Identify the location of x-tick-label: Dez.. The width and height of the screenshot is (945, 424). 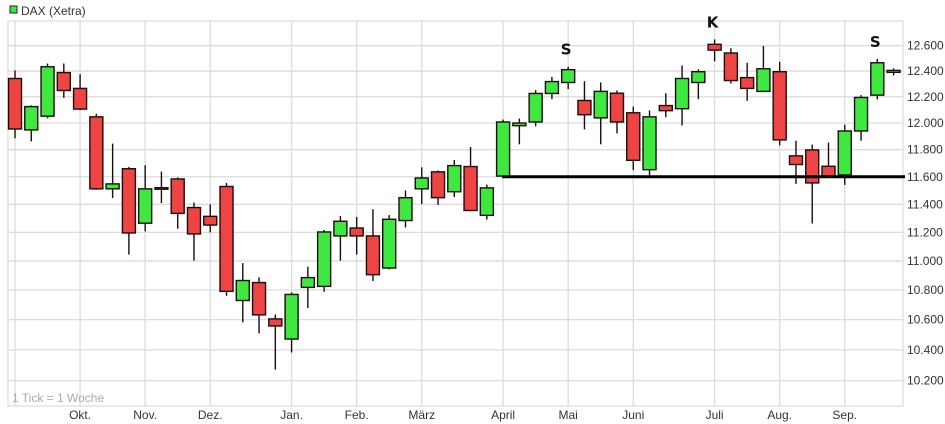
(210, 415).